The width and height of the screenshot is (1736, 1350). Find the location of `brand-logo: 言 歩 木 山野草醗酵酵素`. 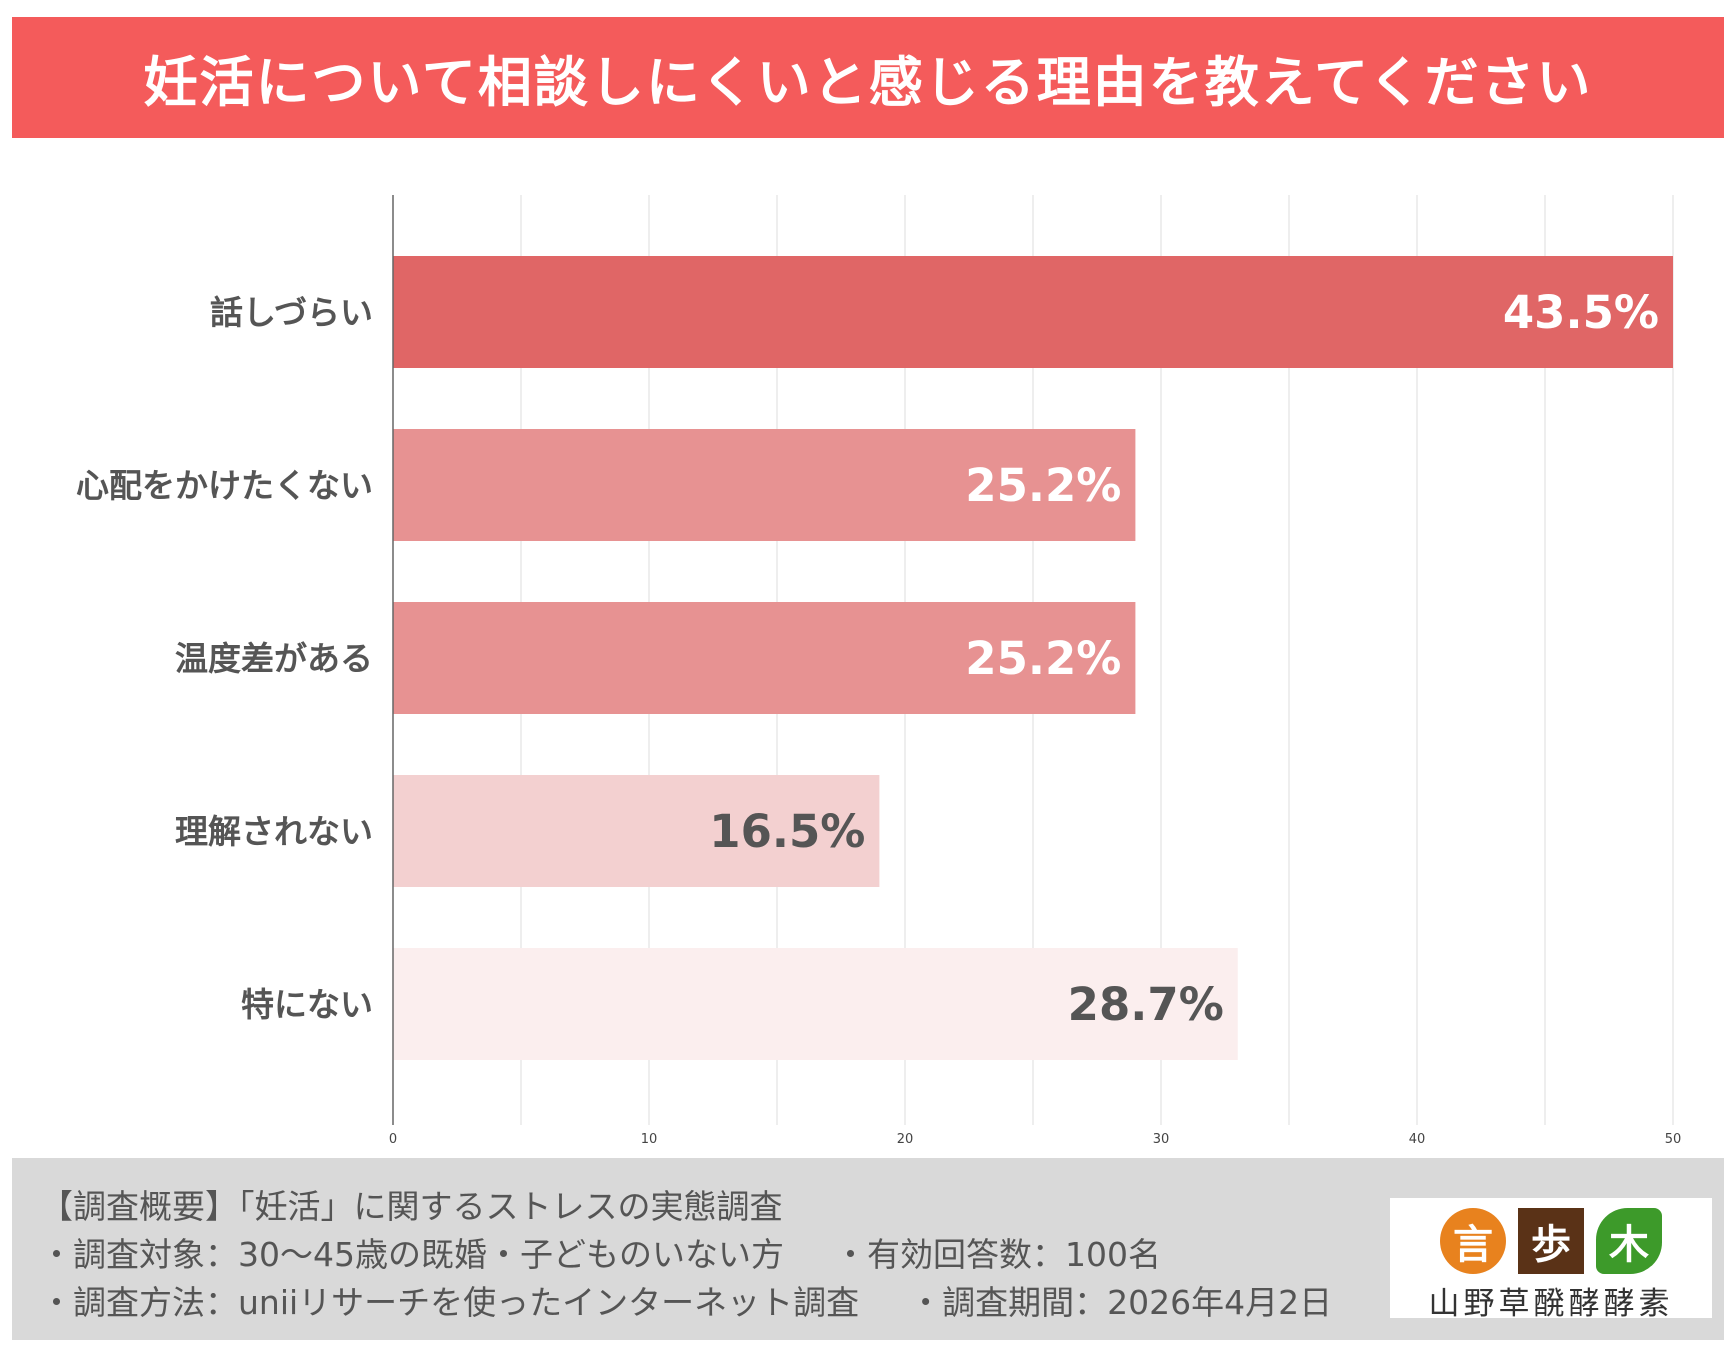

brand-logo: 言 歩 木 山野草醗酵酵素 is located at coordinates (1551, 1260).